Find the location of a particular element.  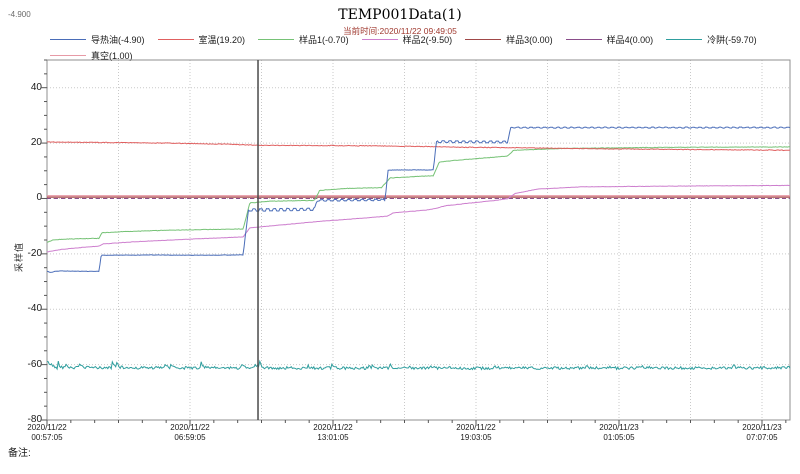

legend-item-label: 样品1(-0.70) is located at coordinates (324, 40).